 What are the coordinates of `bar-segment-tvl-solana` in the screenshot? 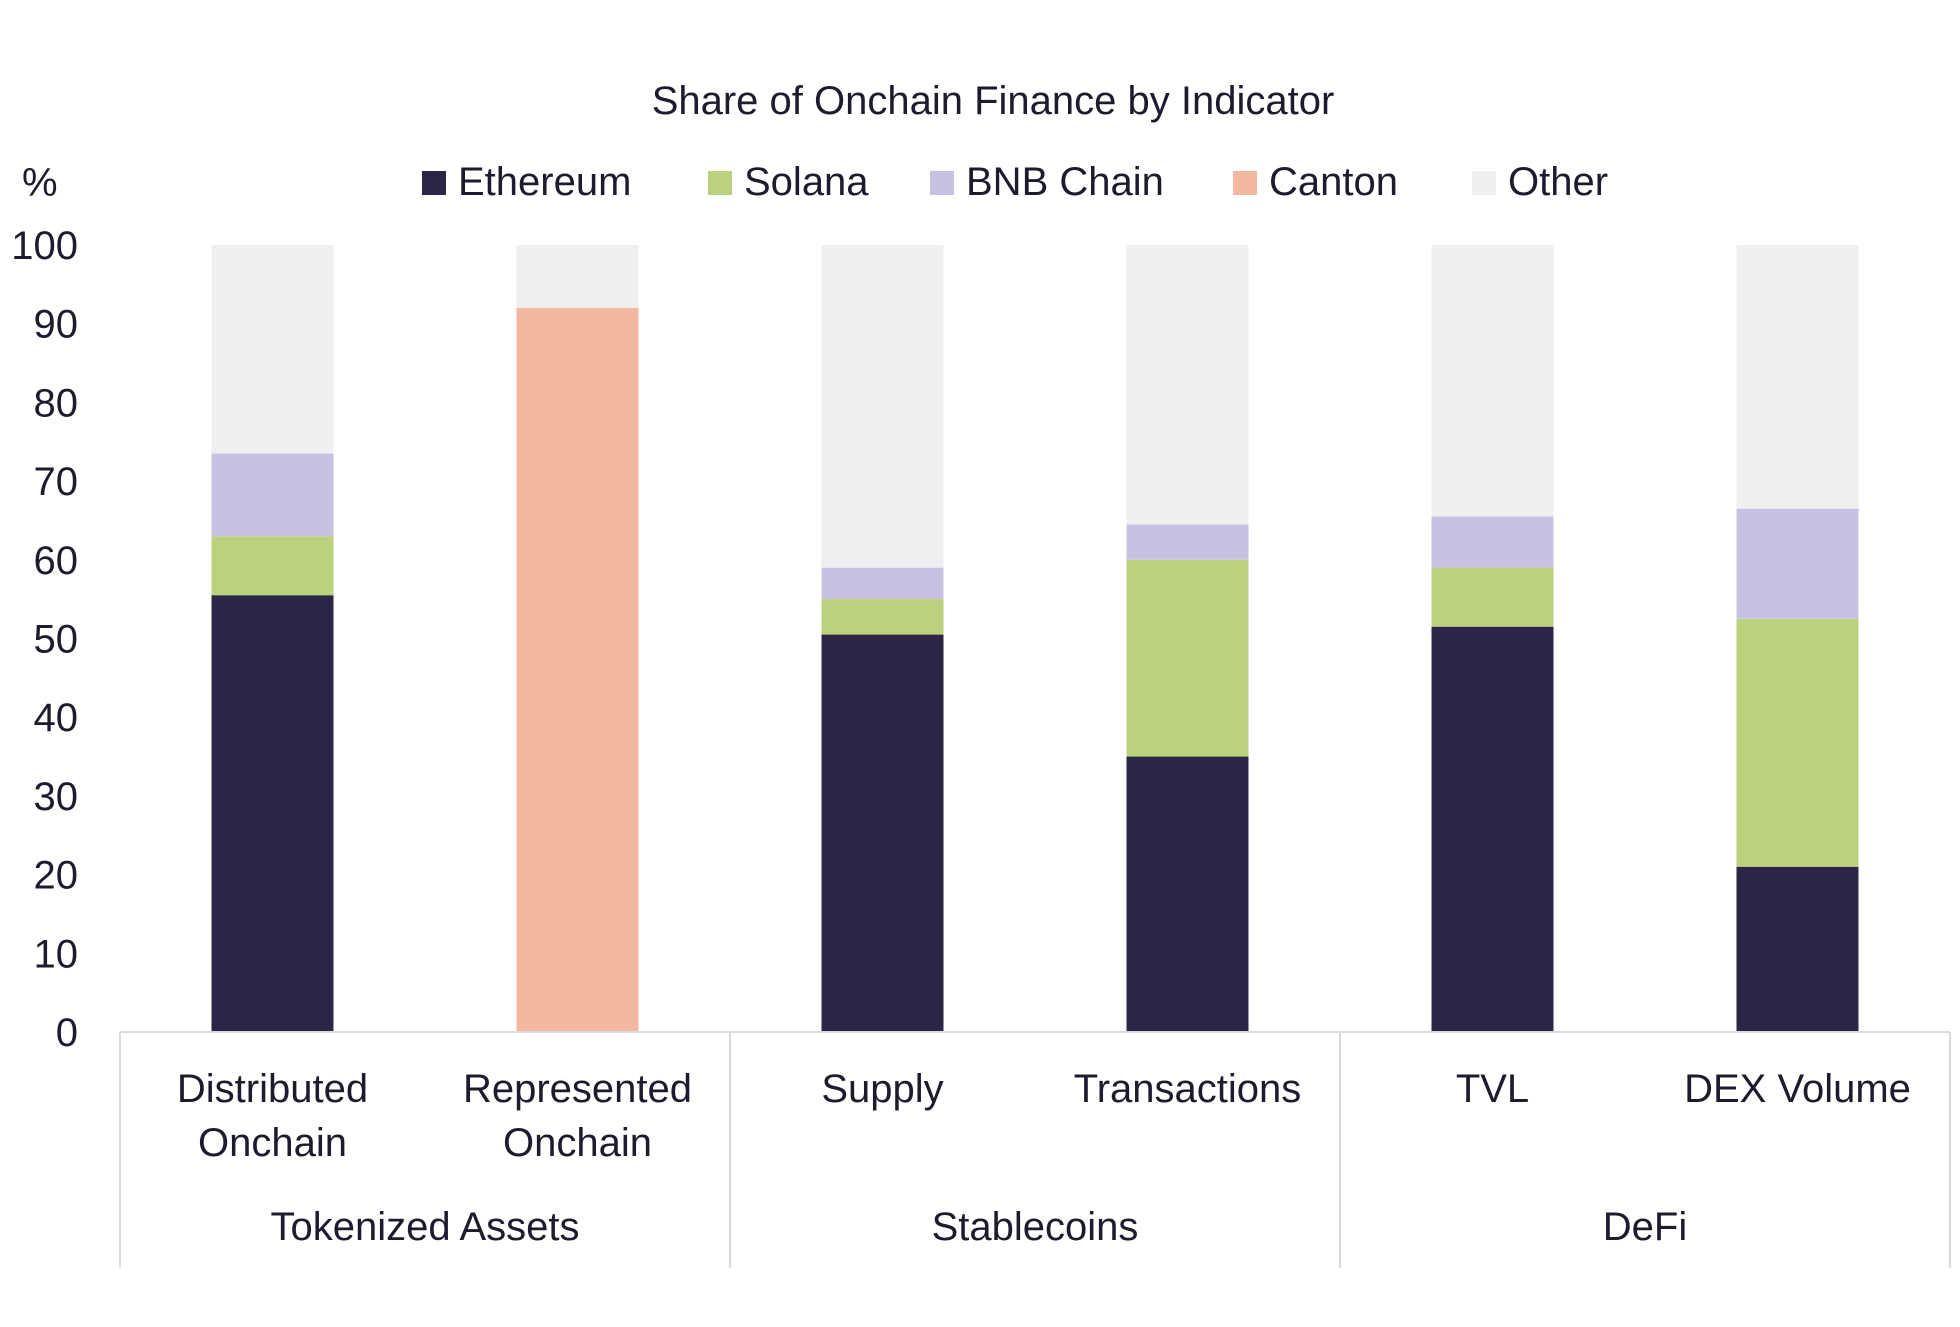 It's located at (1492, 597).